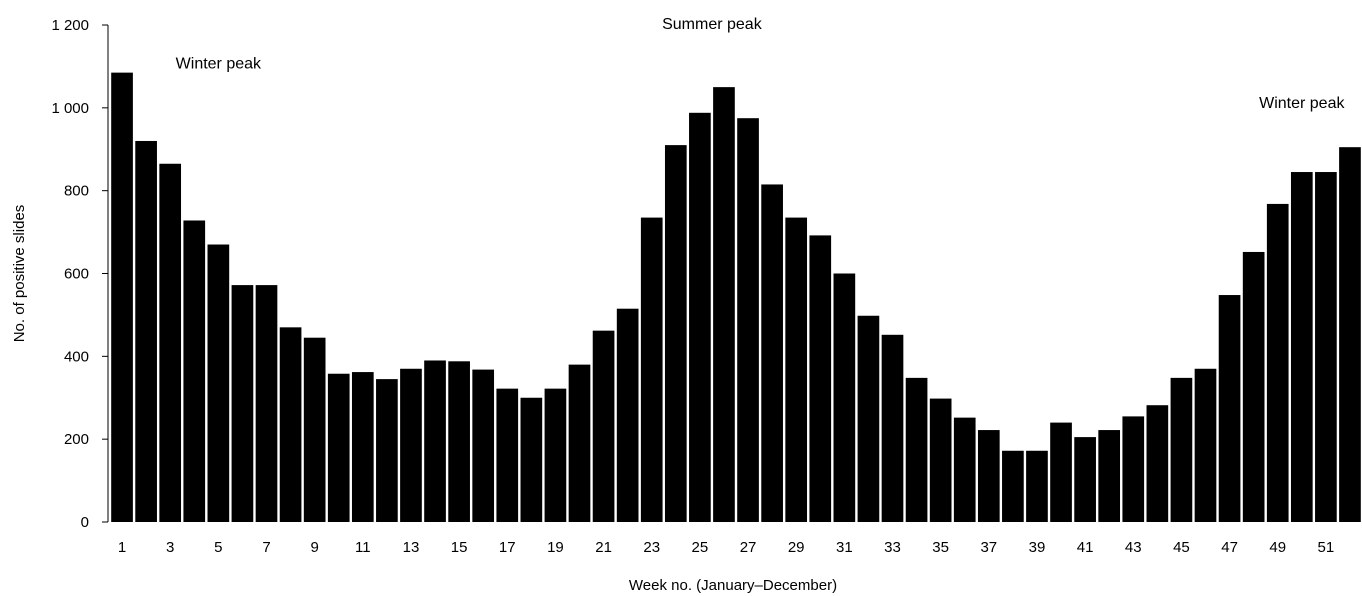 This screenshot has width=1362, height=596. Describe the element at coordinates (507, 547) in the screenshot. I see `x-tick-label: 17` at that location.